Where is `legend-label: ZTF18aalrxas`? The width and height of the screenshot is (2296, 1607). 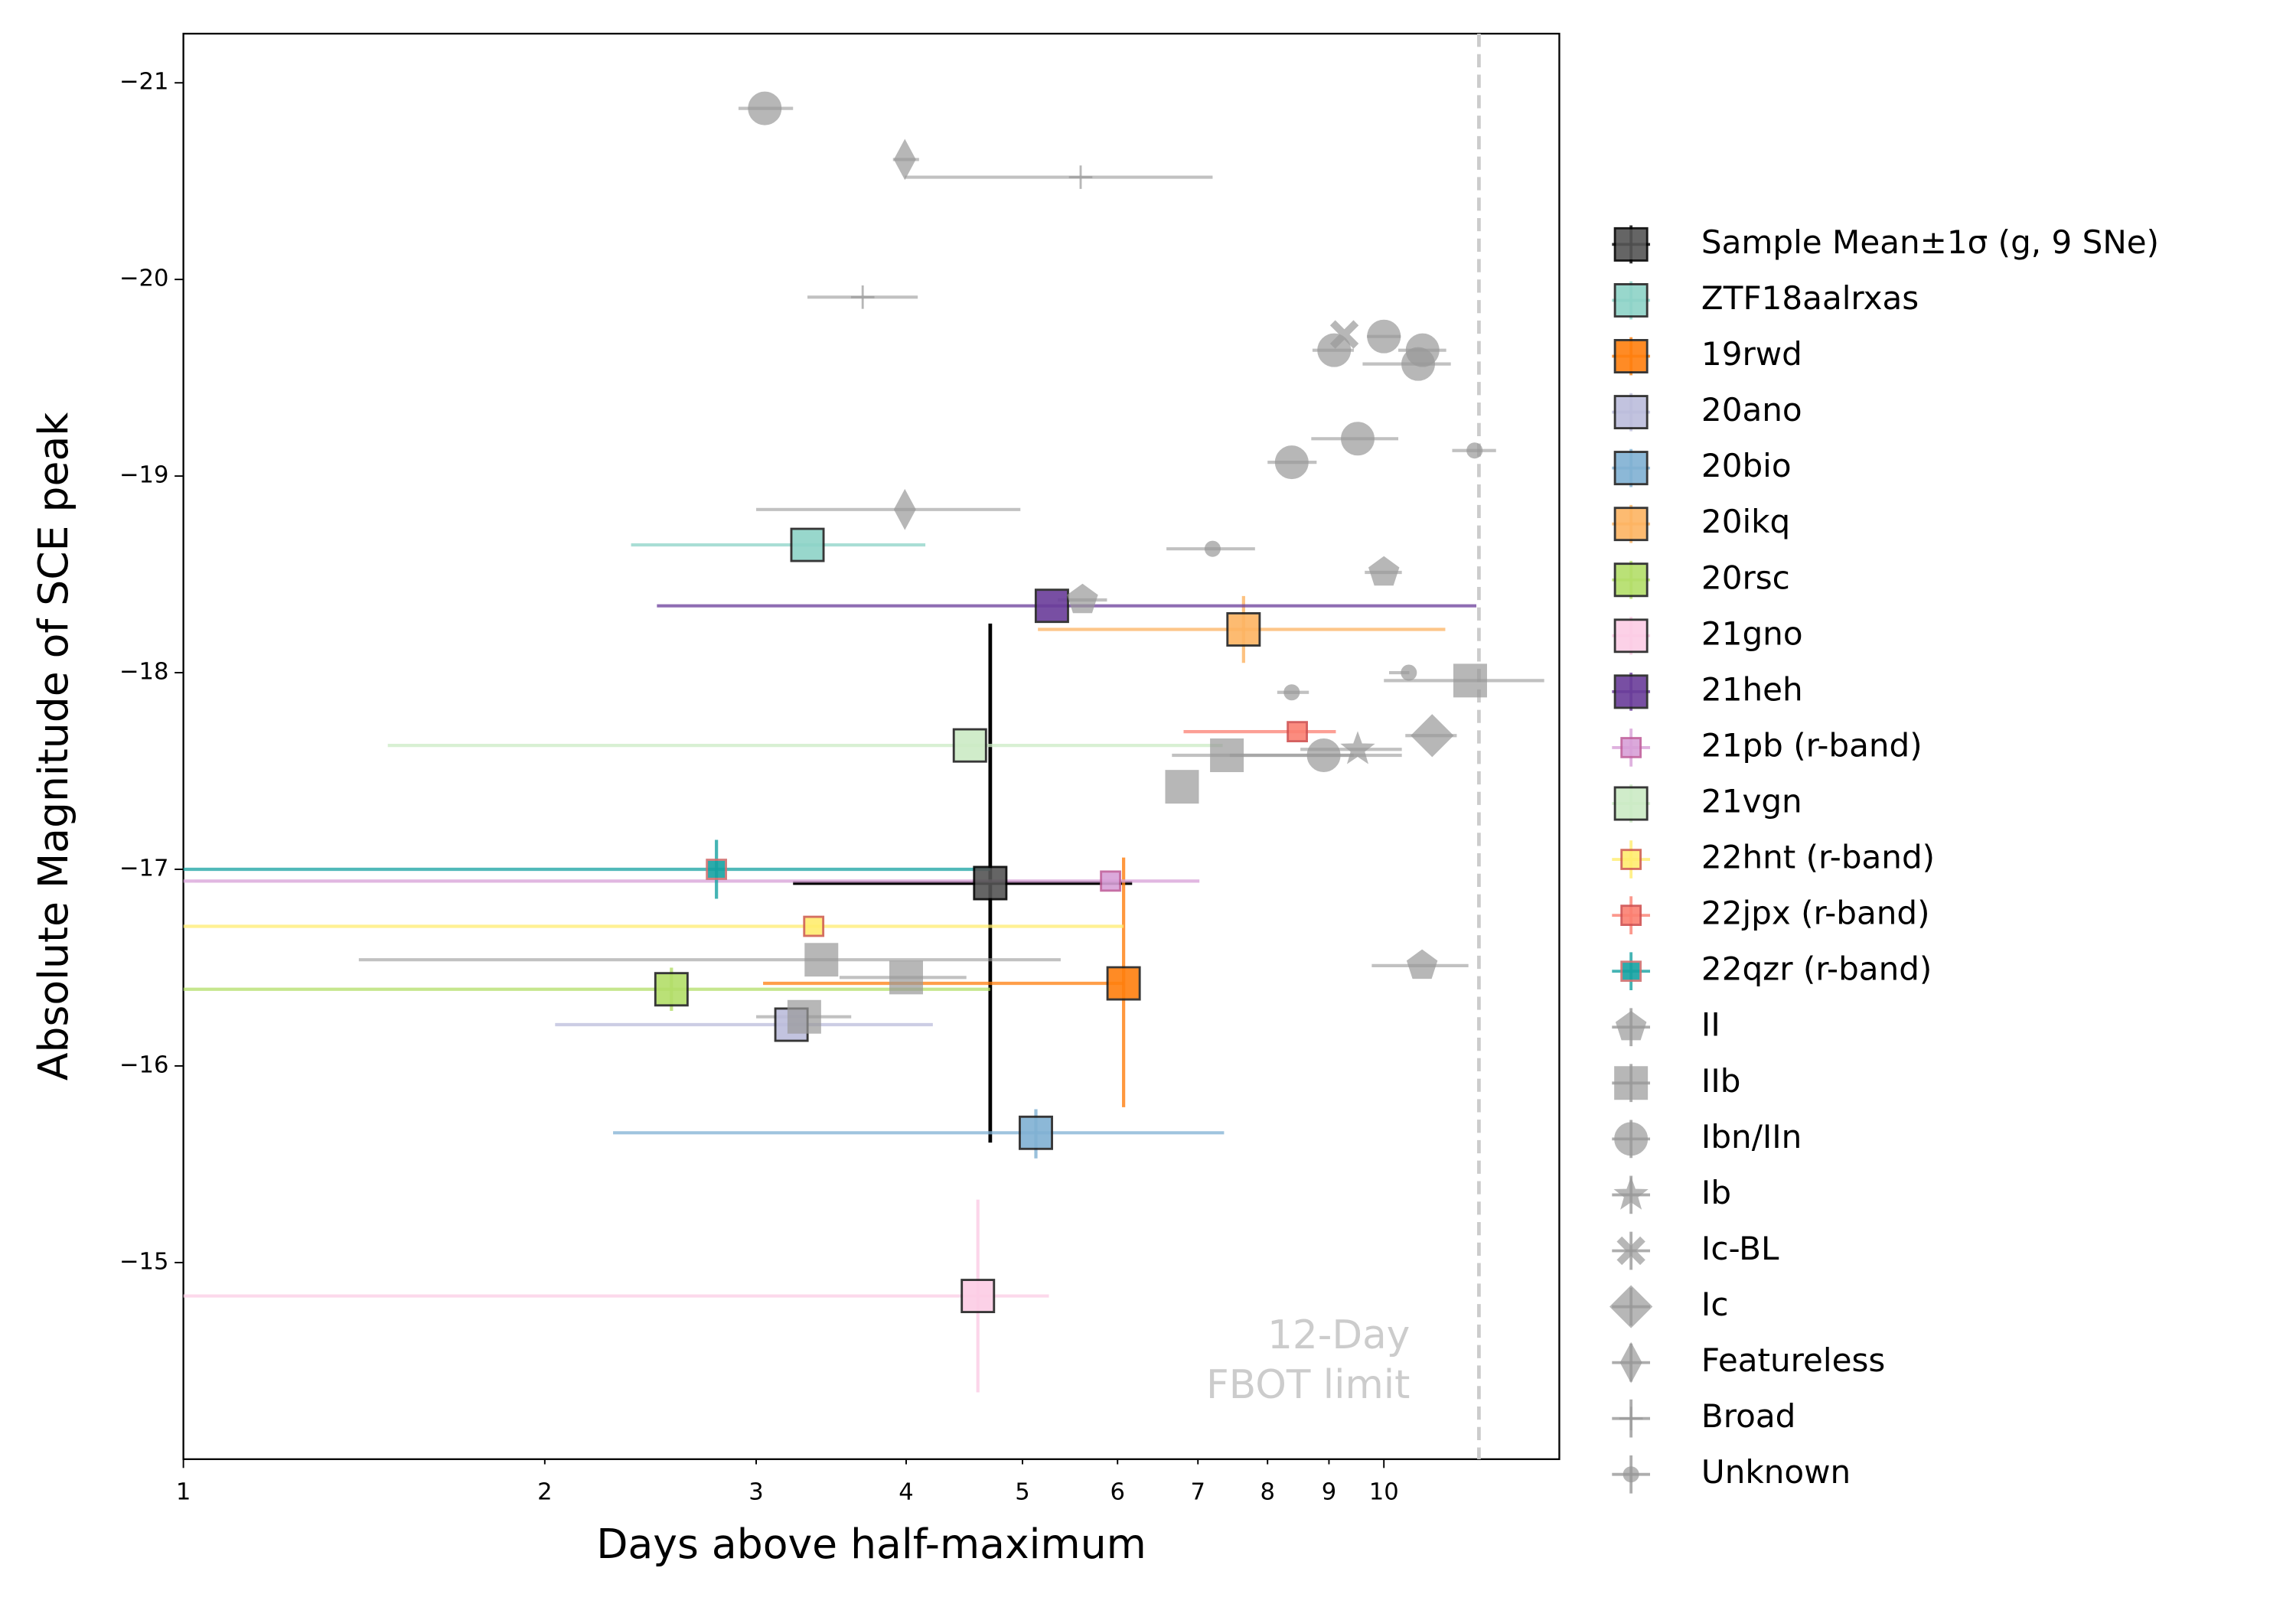
legend-label: ZTF18aalrxas is located at coordinates (1810, 298).